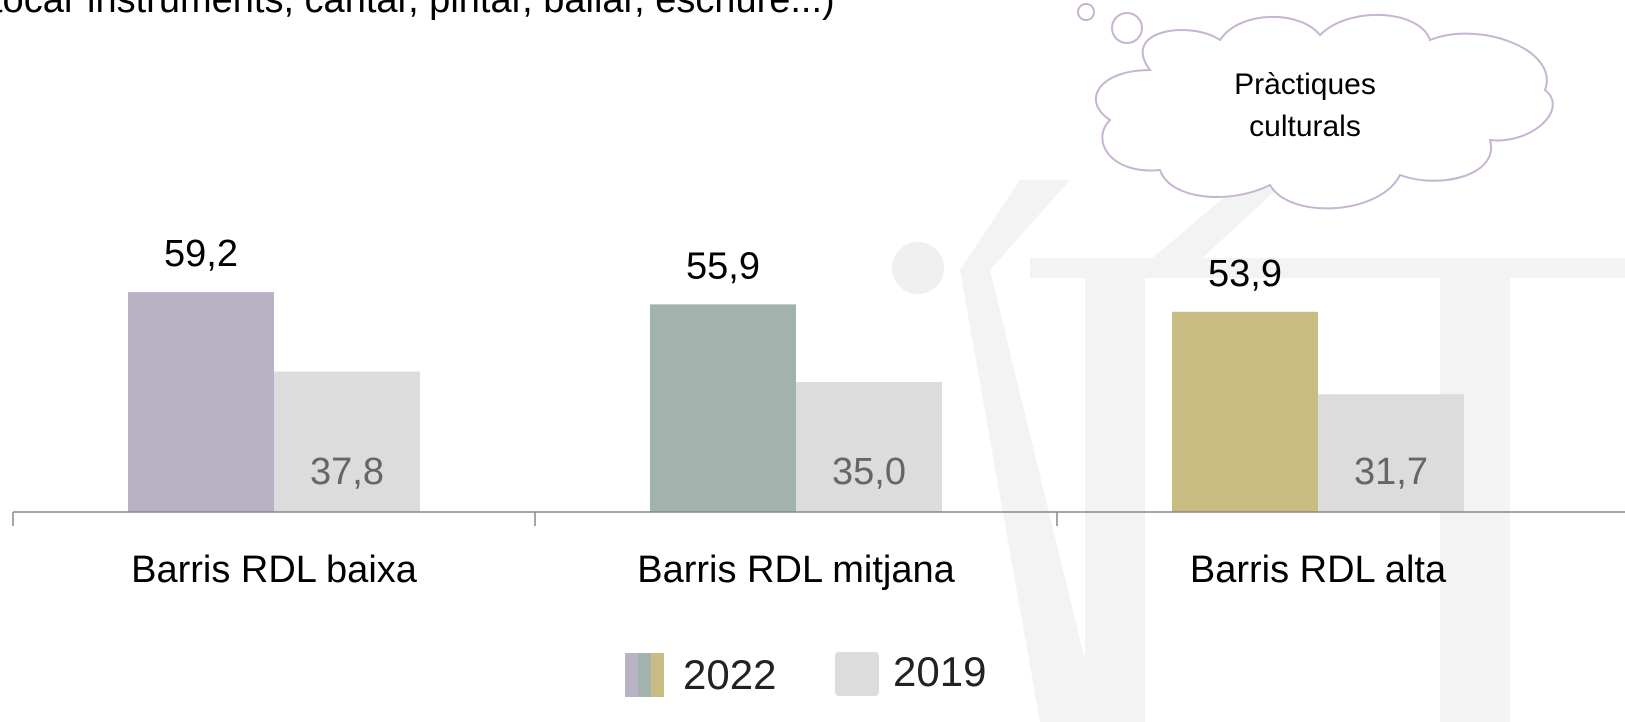 The image size is (1625, 722). I want to click on x-tick-label: Barris RDL mitjana, so click(796, 570).